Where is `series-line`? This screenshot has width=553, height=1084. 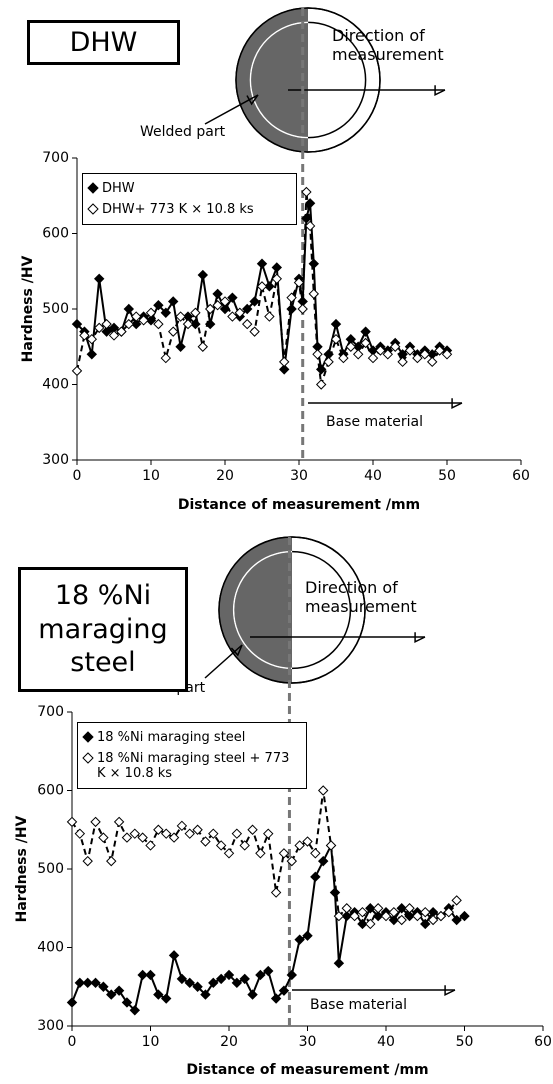 series-line is located at coordinates (264, 858).